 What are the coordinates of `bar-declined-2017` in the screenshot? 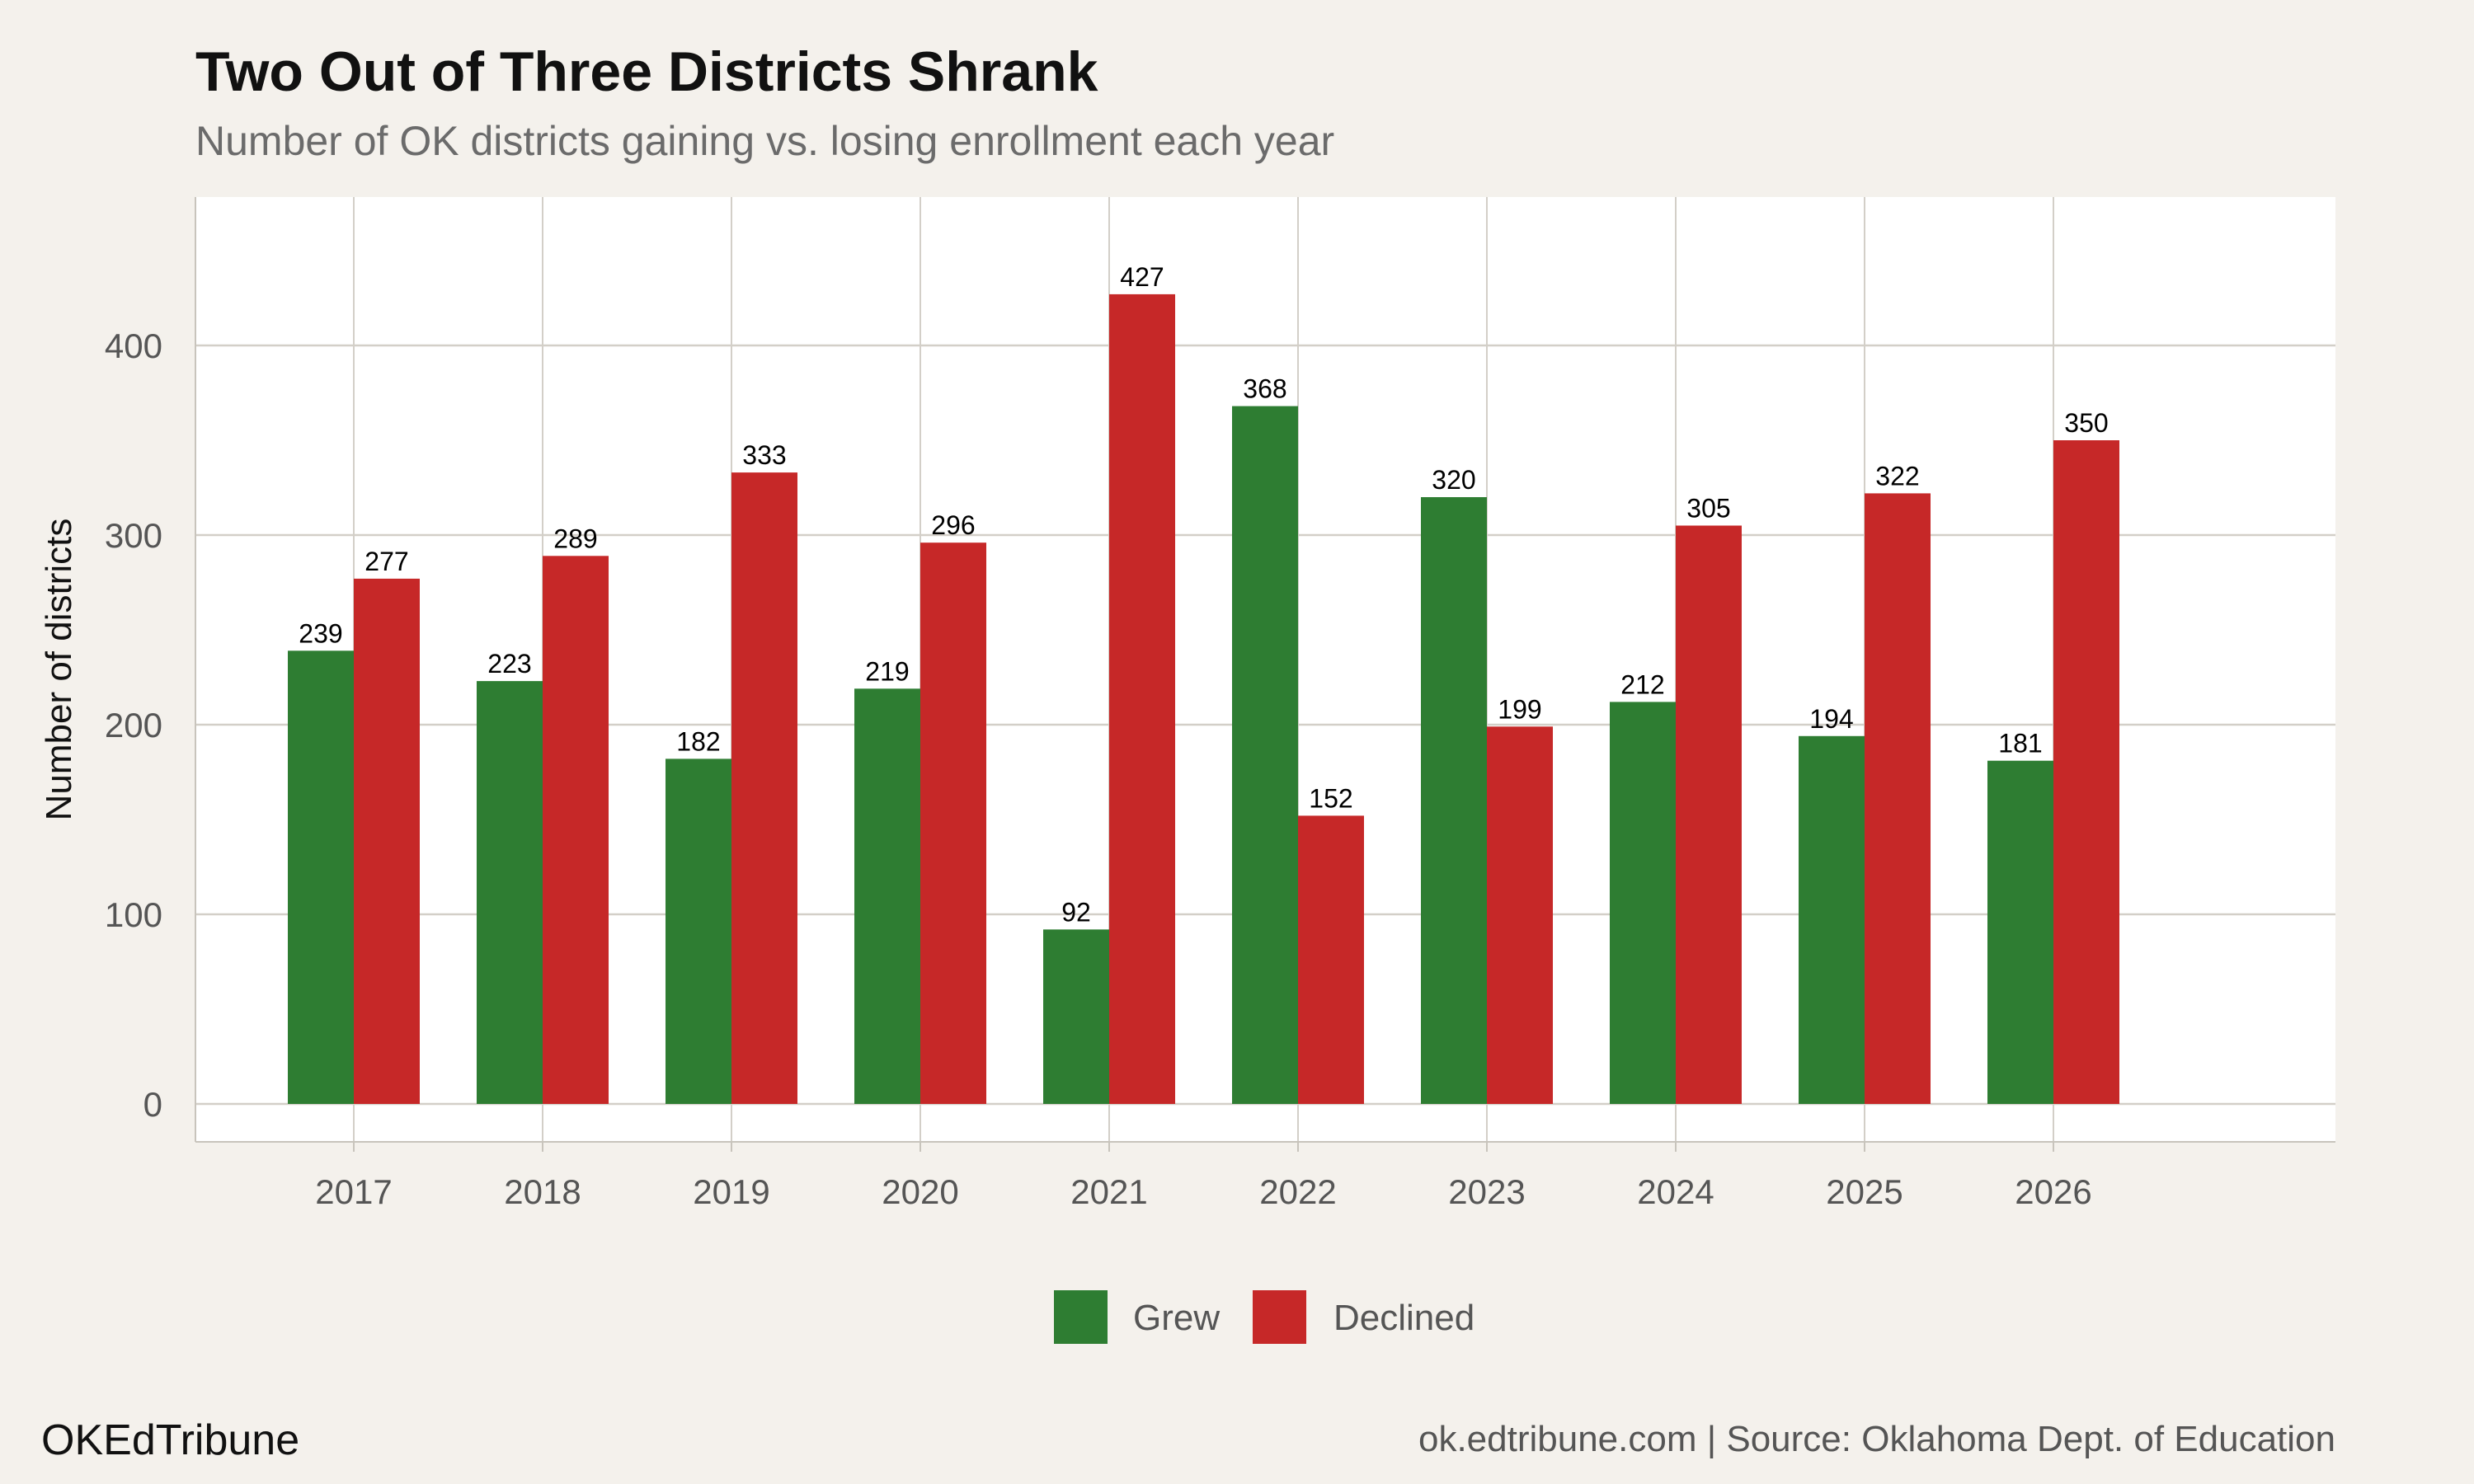 It's located at (387, 841).